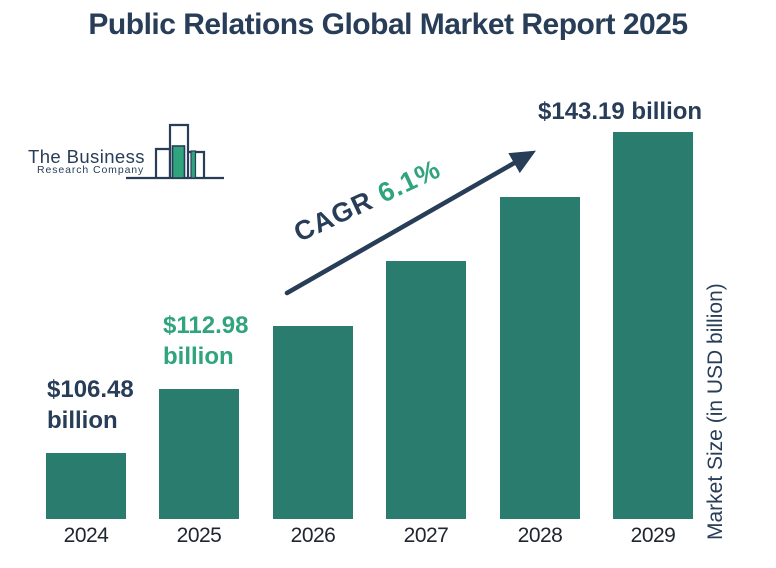 Image resolution: width=776 pixels, height=568 pixels. I want to click on x-tick-2026: 2026, so click(313, 535).